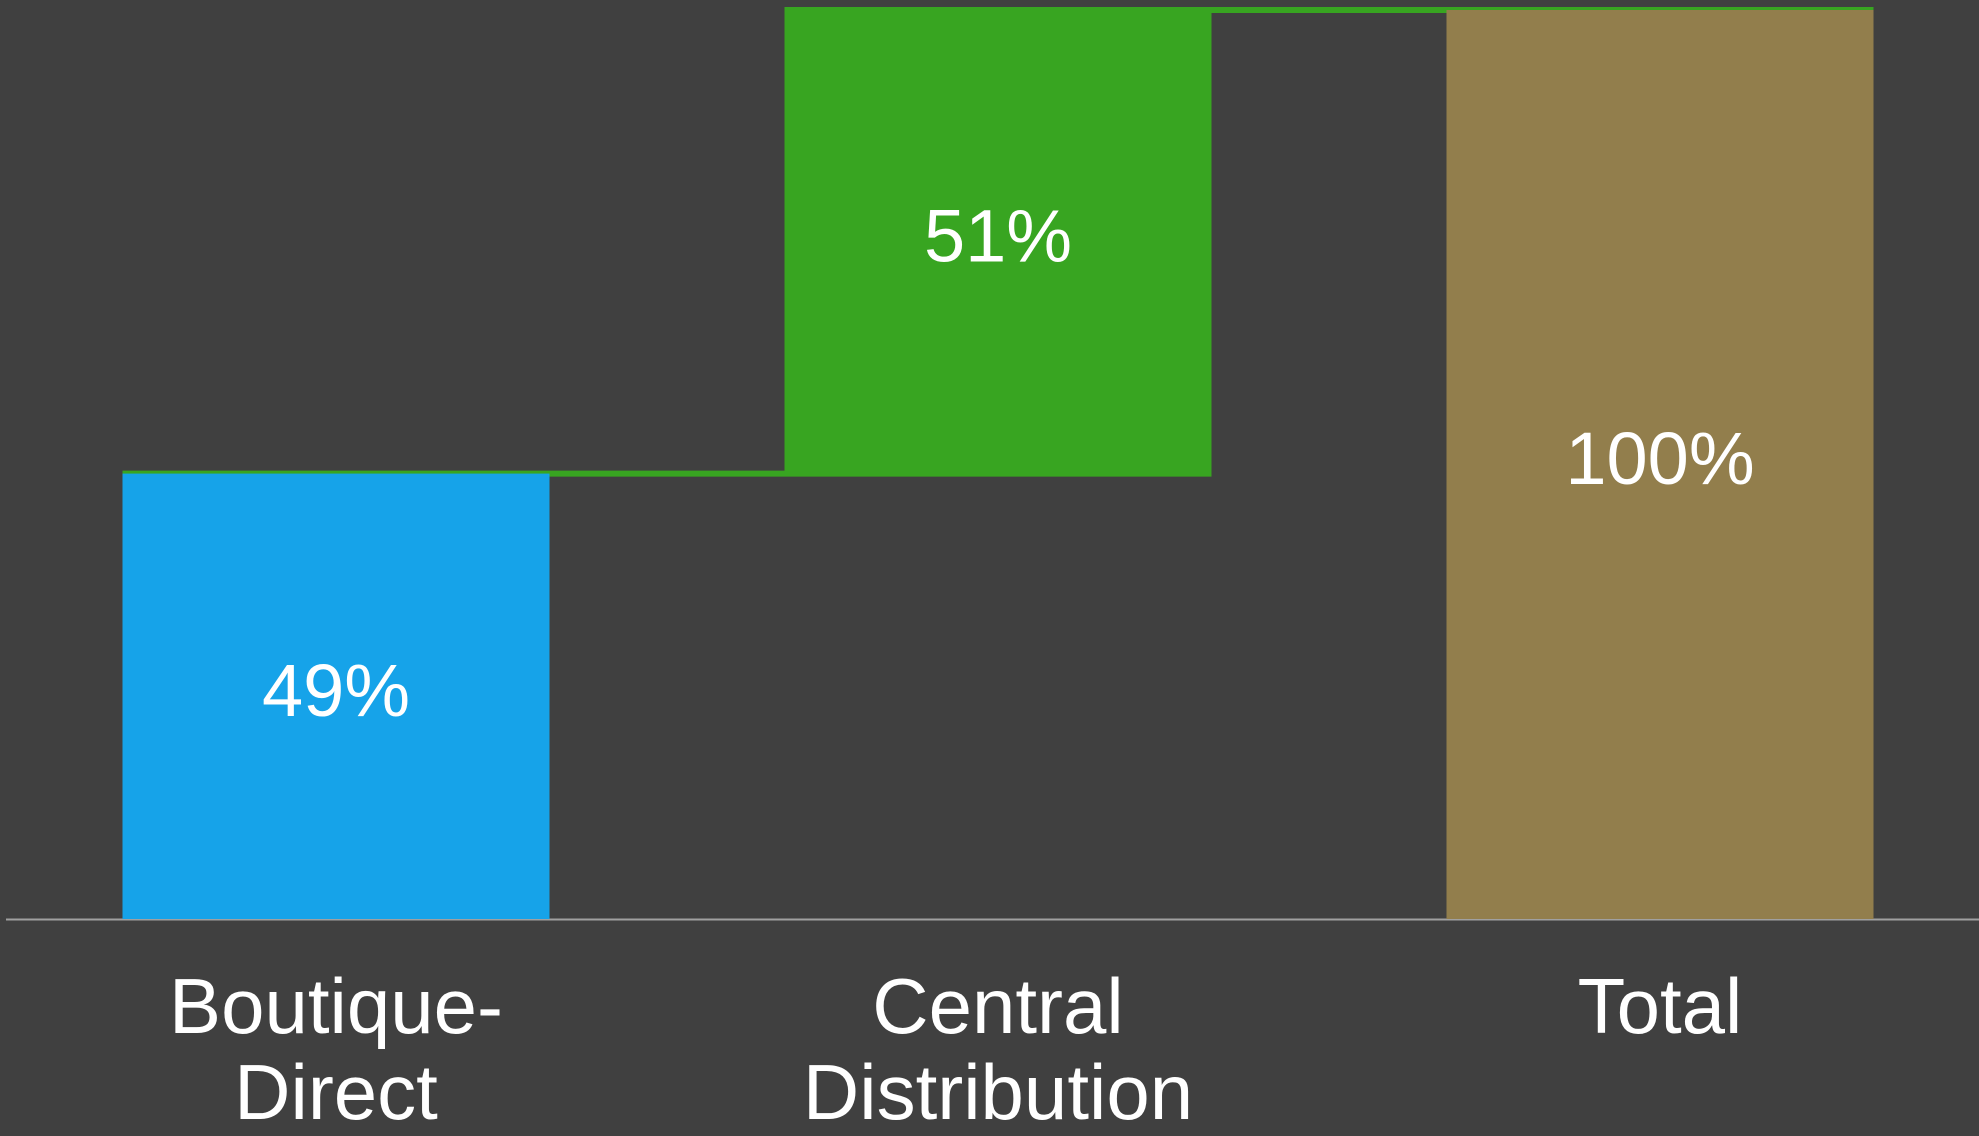  I want to click on data-label: 49%, so click(336, 690).